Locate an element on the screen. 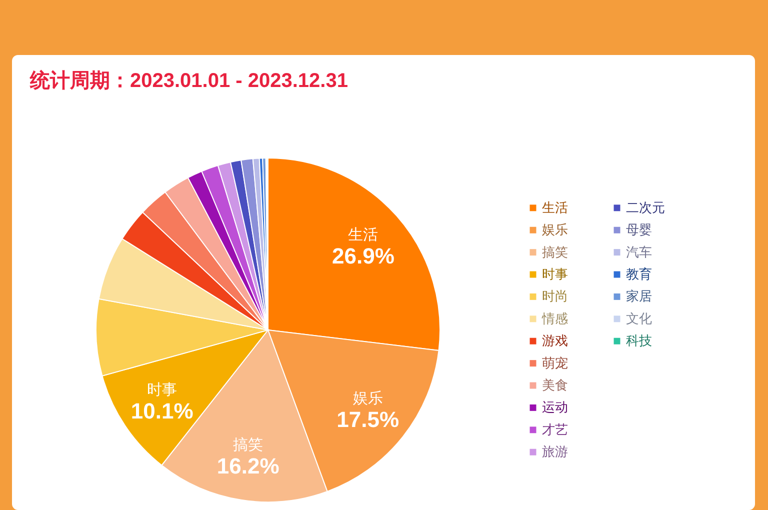 The image size is (768, 510). slice-label: 搞笑 is located at coordinates (248, 445).